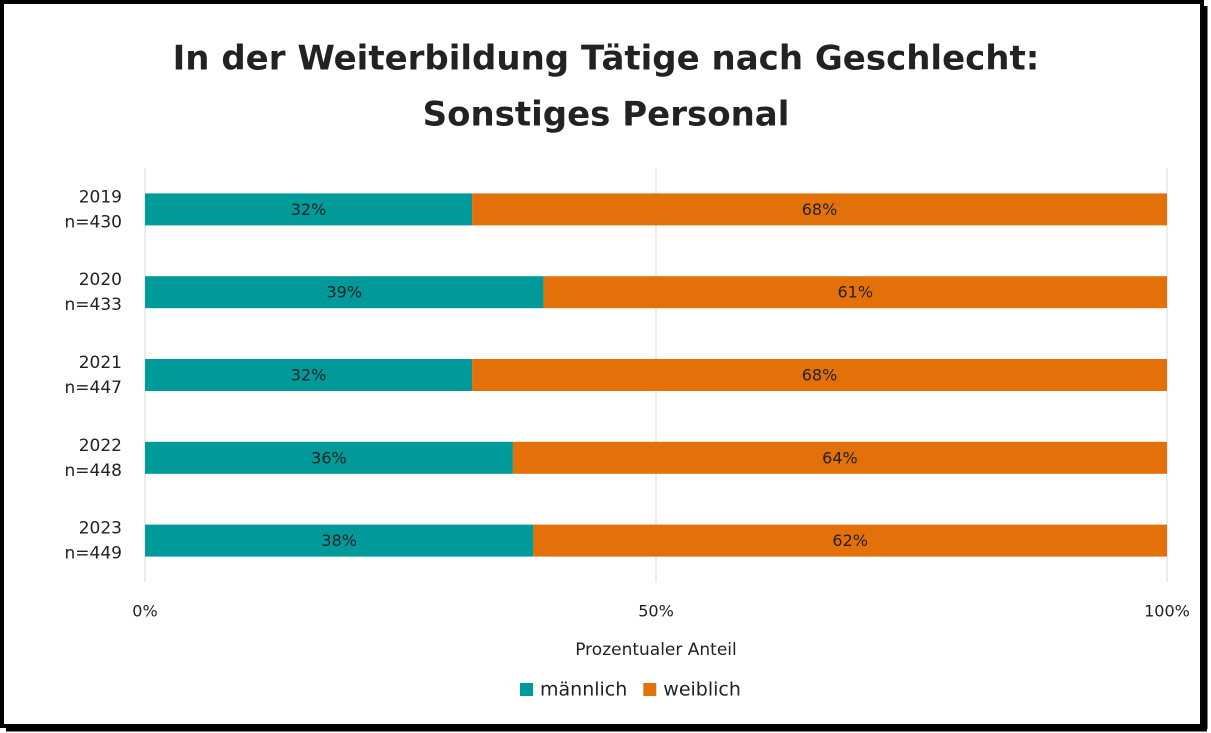 Image resolution: width=1211 pixels, height=733 pixels. I want to click on chart-title: Sonstiges Personal, so click(606, 115).